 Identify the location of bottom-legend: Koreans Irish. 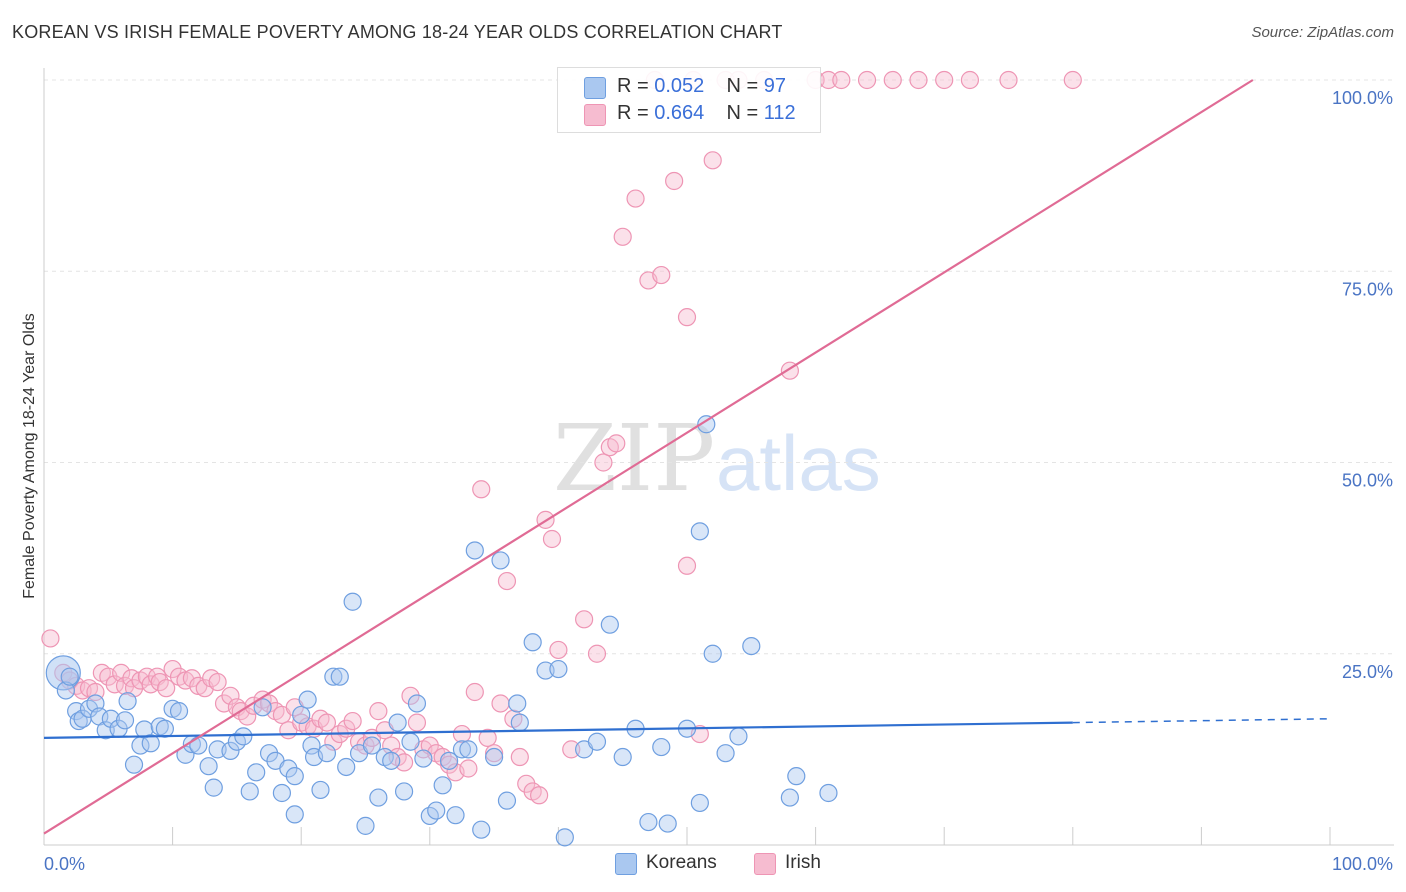
(703, 865).